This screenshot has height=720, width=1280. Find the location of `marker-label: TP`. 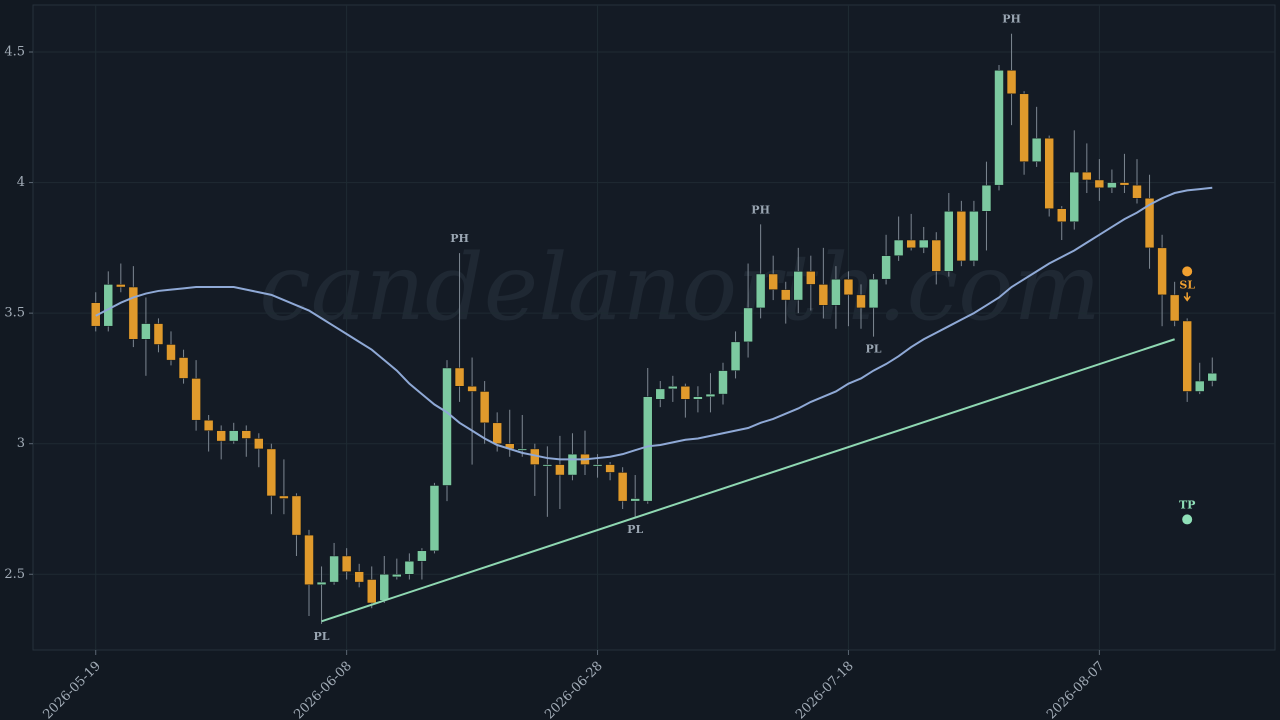

marker-label: TP is located at coordinates (1187, 504).